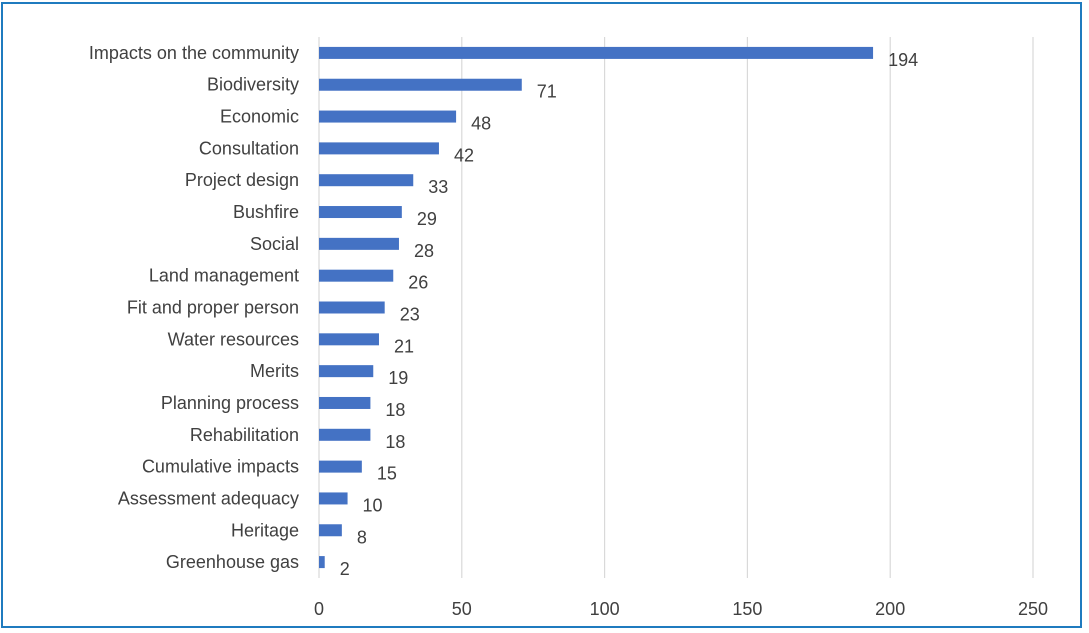  What do you see at coordinates (404, 346) in the screenshot?
I see `data-label: 21` at bounding box center [404, 346].